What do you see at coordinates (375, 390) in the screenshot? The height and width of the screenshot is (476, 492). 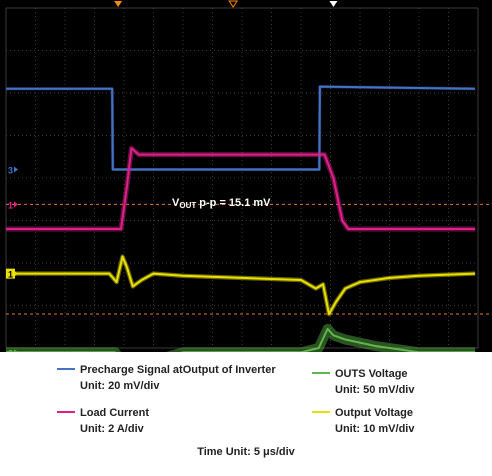 I see `legend-unit-outs-voltage: Unit: 50 mV/div` at bounding box center [375, 390].